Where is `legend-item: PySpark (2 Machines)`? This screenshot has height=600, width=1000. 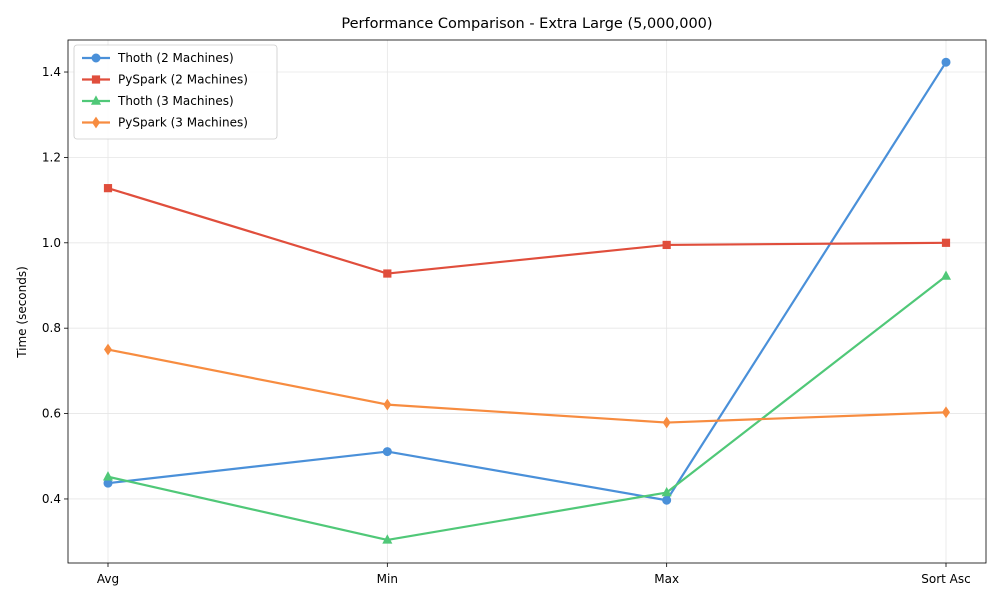
legend-item: PySpark (2 Machines) is located at coordinates (165, 80).